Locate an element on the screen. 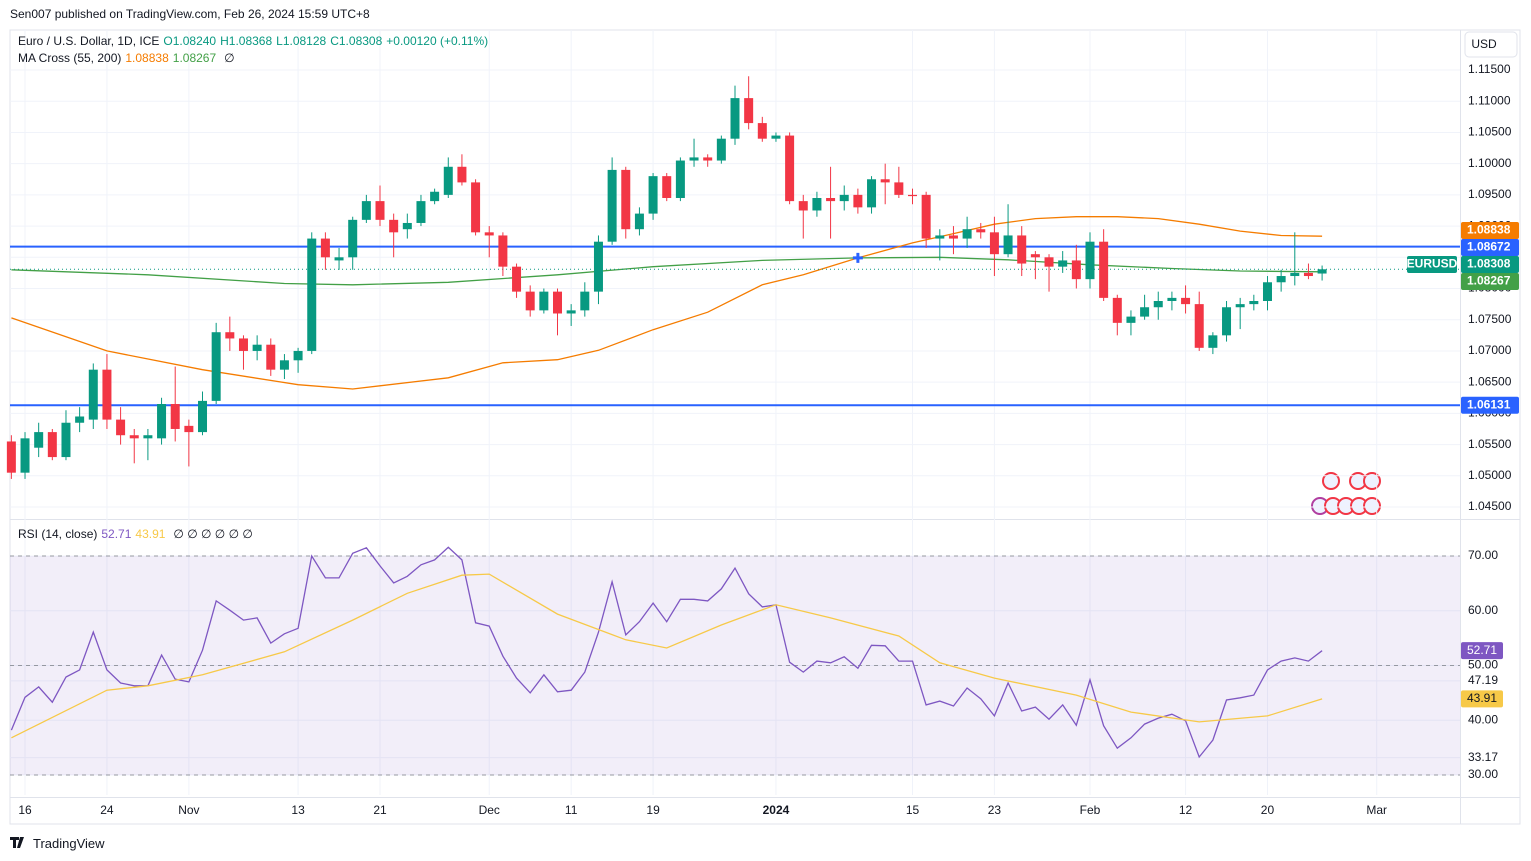 The image size is (1531, 861). symbol-tag is located at coordinates (1432, 264).